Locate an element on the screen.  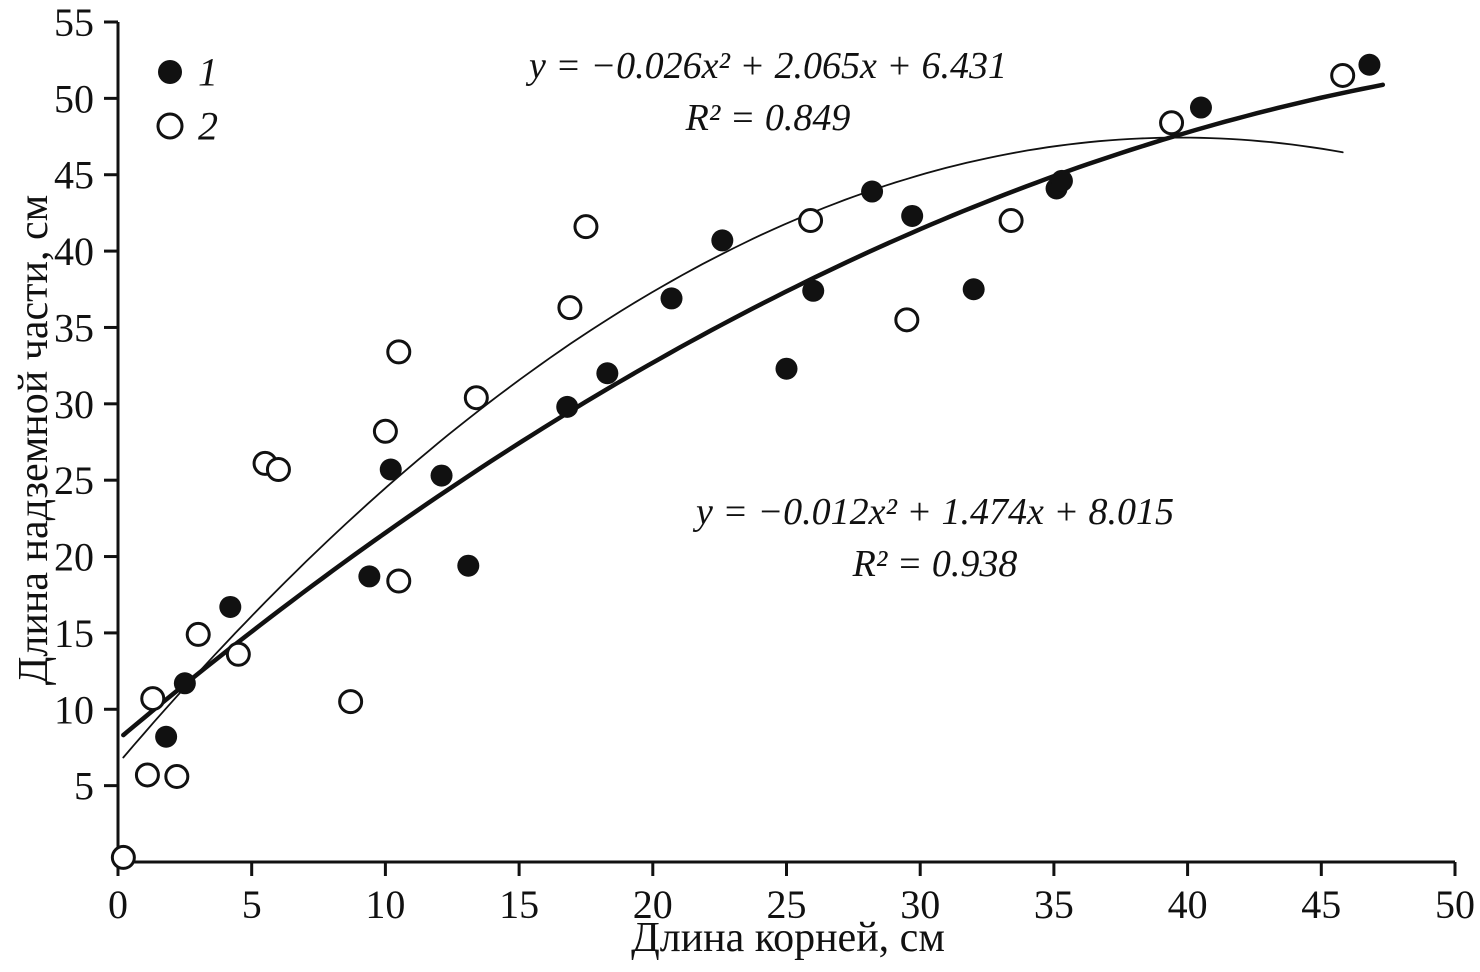
equation-series2: y = −0.026x² + 2.065x + 6.431 R² = 0.849 is located at coordinates (768, 92).